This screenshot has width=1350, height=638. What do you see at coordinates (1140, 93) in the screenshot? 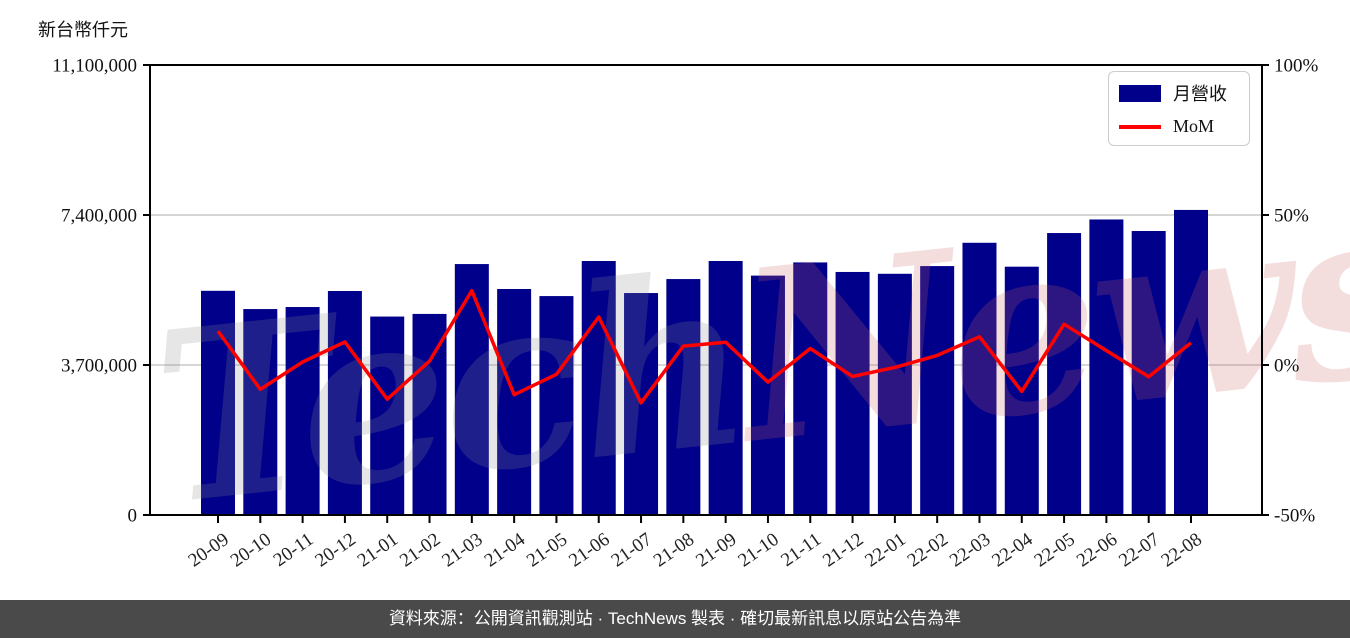
I see `revenue-swatch-icon` at bounding box center [1140, 93].